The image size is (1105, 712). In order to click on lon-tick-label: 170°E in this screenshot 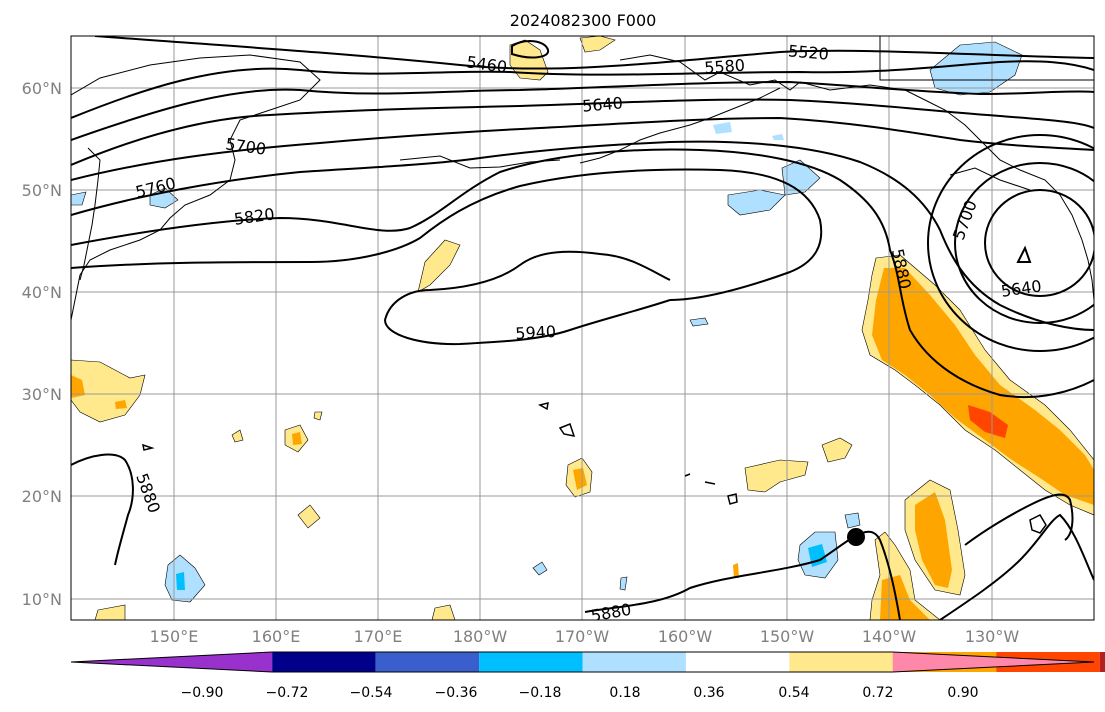, I will do `click(378, 636)`.